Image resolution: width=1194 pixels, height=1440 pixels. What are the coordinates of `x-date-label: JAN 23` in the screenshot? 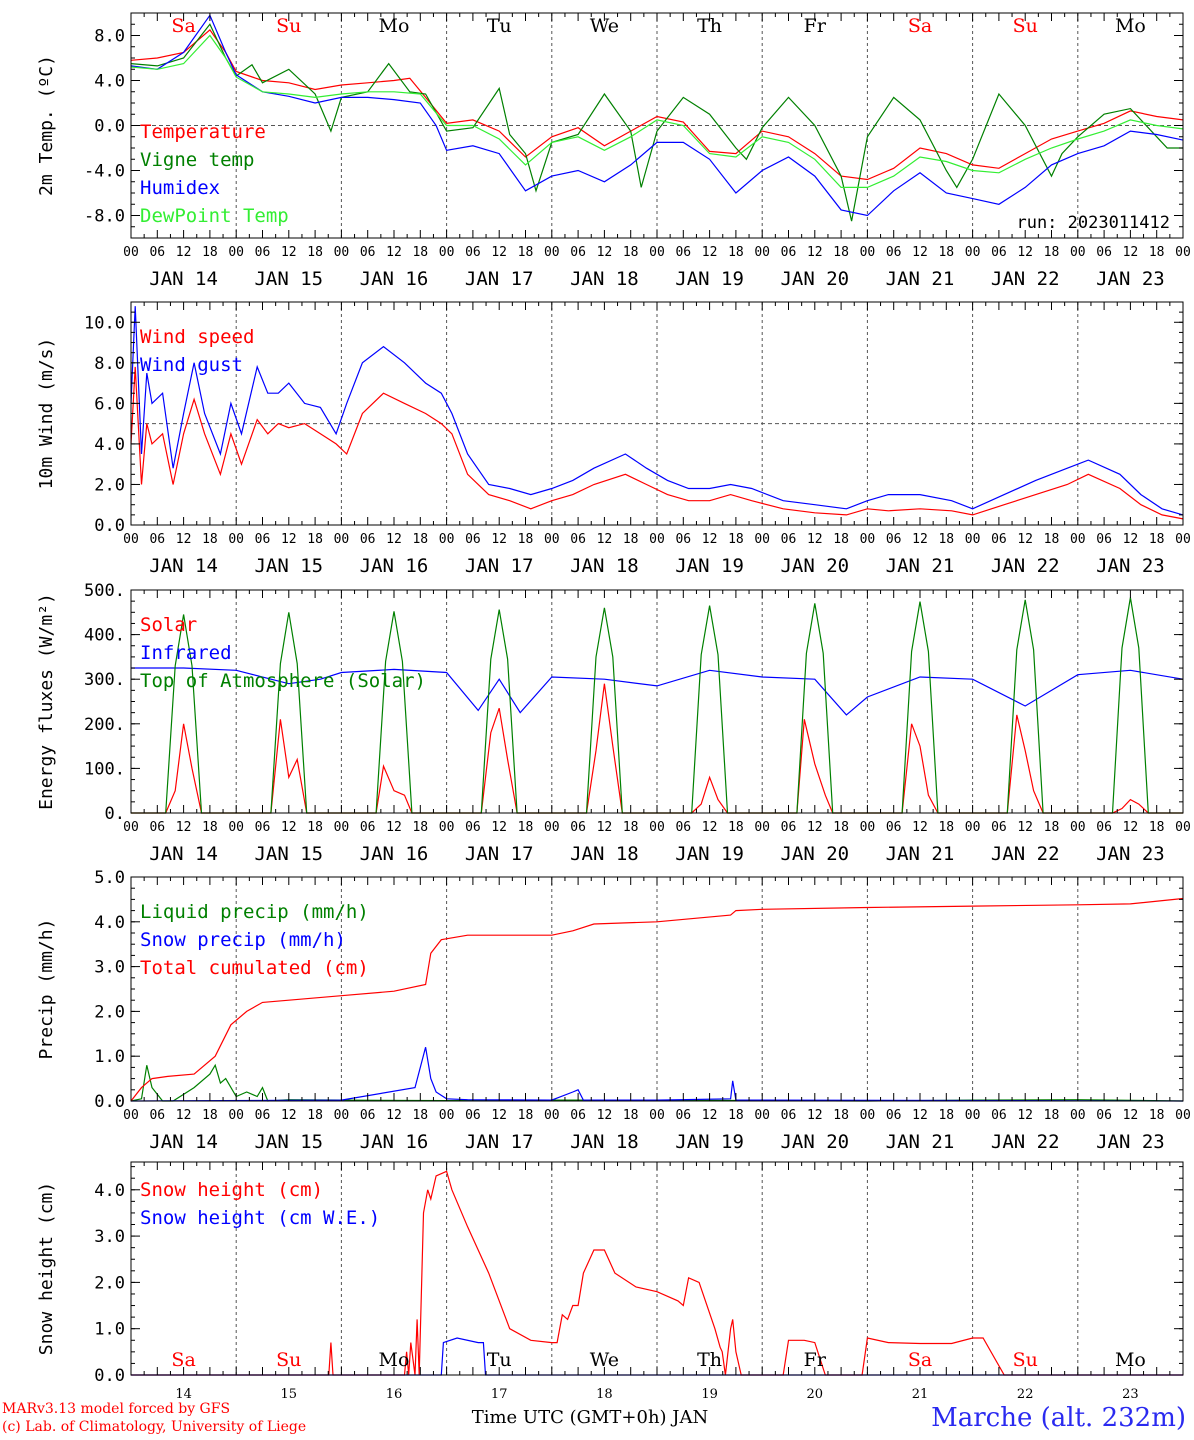 It's located at (1130, 1142).